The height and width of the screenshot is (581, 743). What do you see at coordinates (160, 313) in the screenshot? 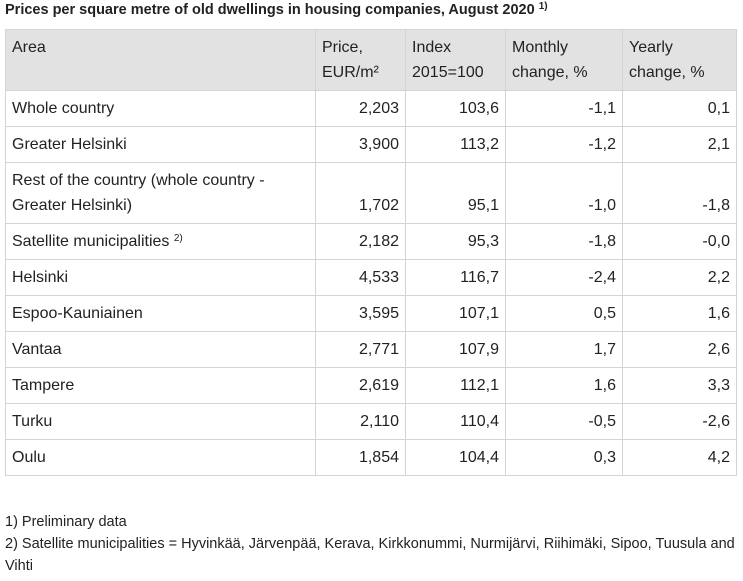
I see `area-cell: Espoo-Kauniainen` at bounding box center [160, 313].